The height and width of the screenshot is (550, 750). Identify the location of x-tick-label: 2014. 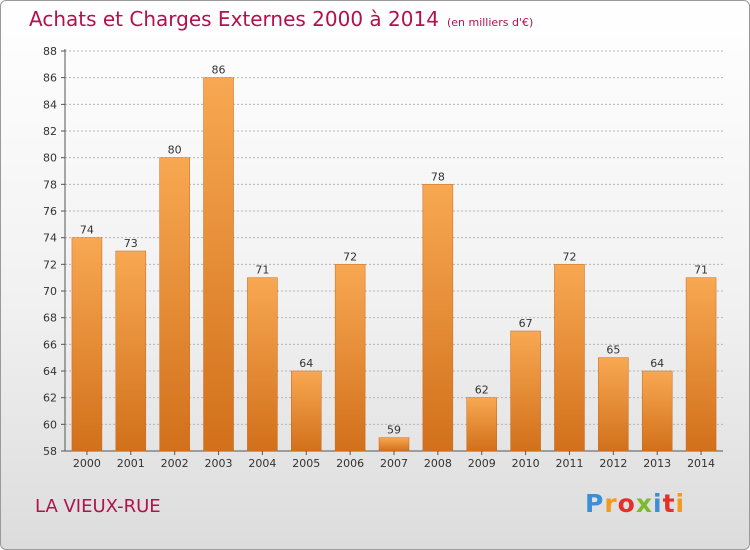
(701, 463).